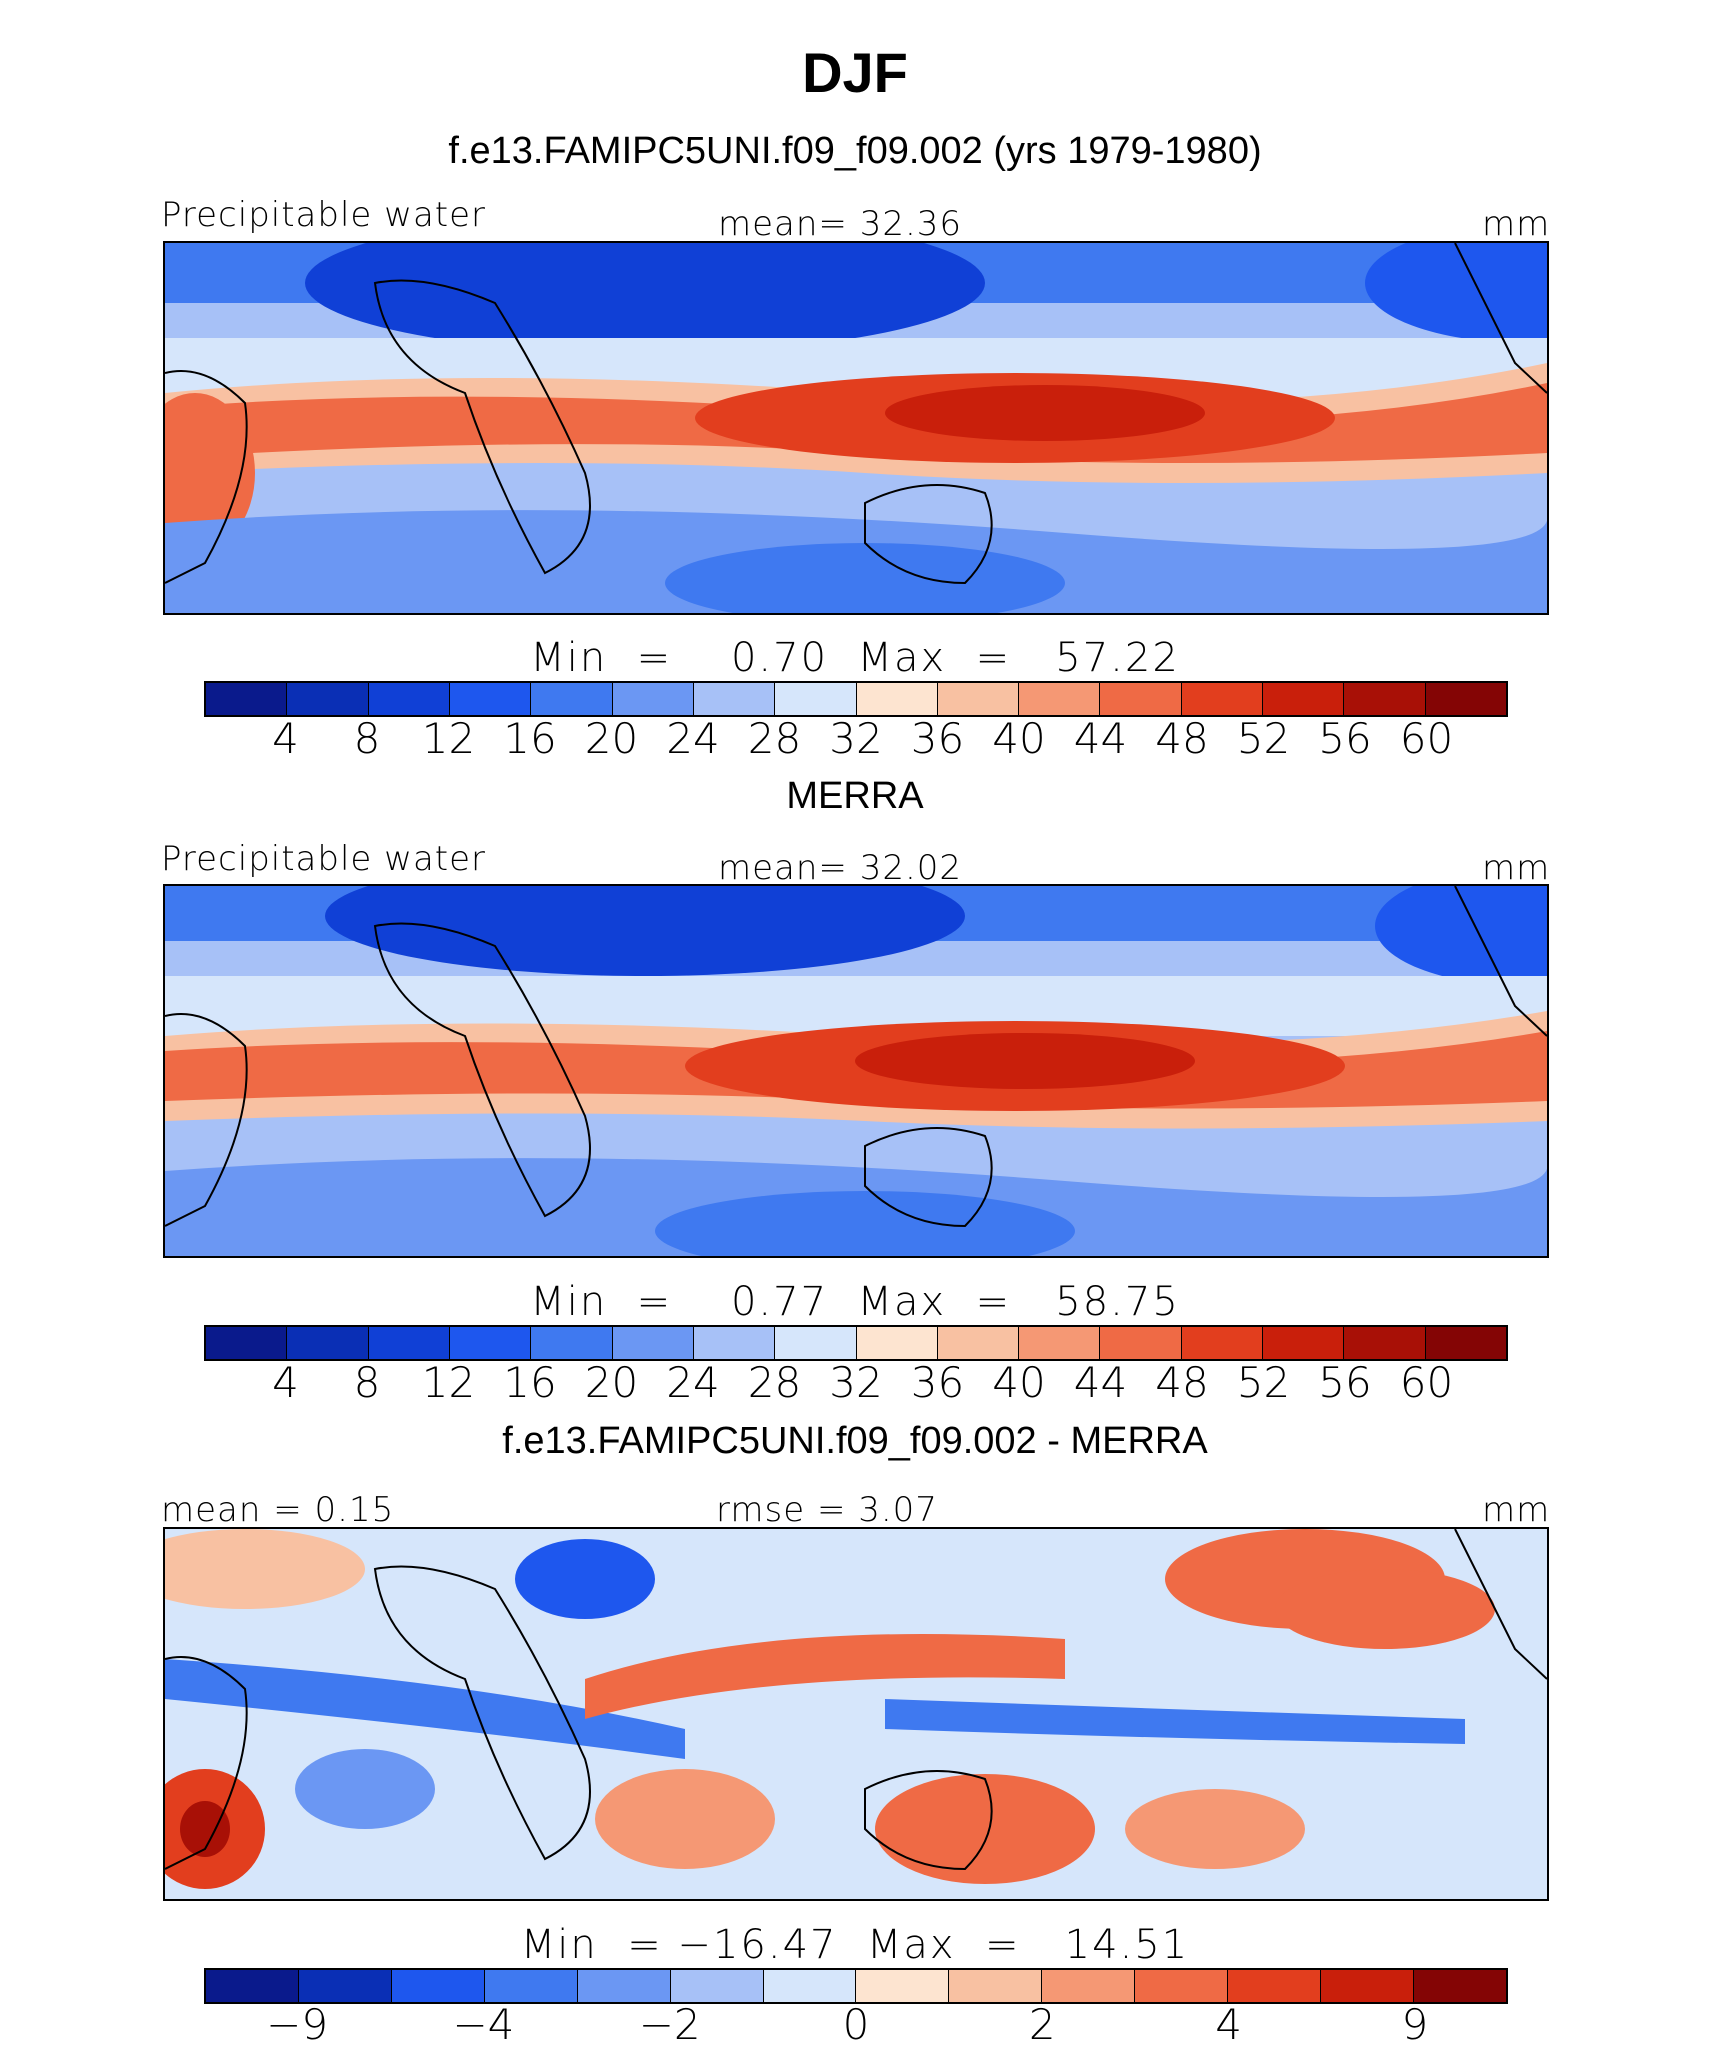  I want to click on figure-title: DJF, so click(855, 72).